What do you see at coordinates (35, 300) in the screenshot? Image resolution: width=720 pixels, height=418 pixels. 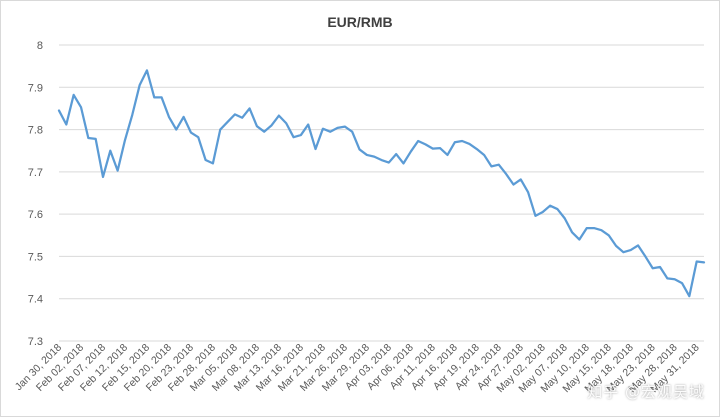 I see `y-tick-label: 7.4` at bounding box center [35, 300].